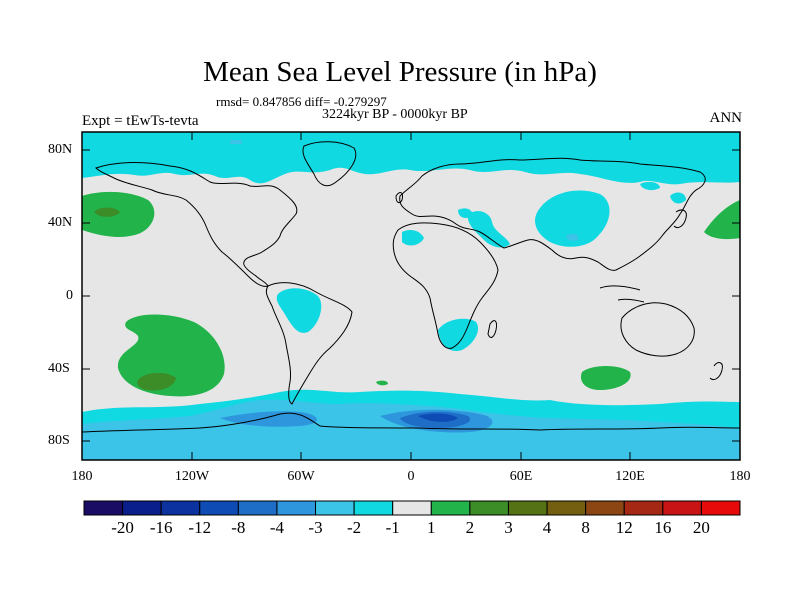 Image resolution: width=800 pixels, height=600 pixels. What do you see at coordinates (140, 121) in the screenshot?
I see `experiment-label: Expt = tEwTs-tevta` at bounding box center [140, 121].